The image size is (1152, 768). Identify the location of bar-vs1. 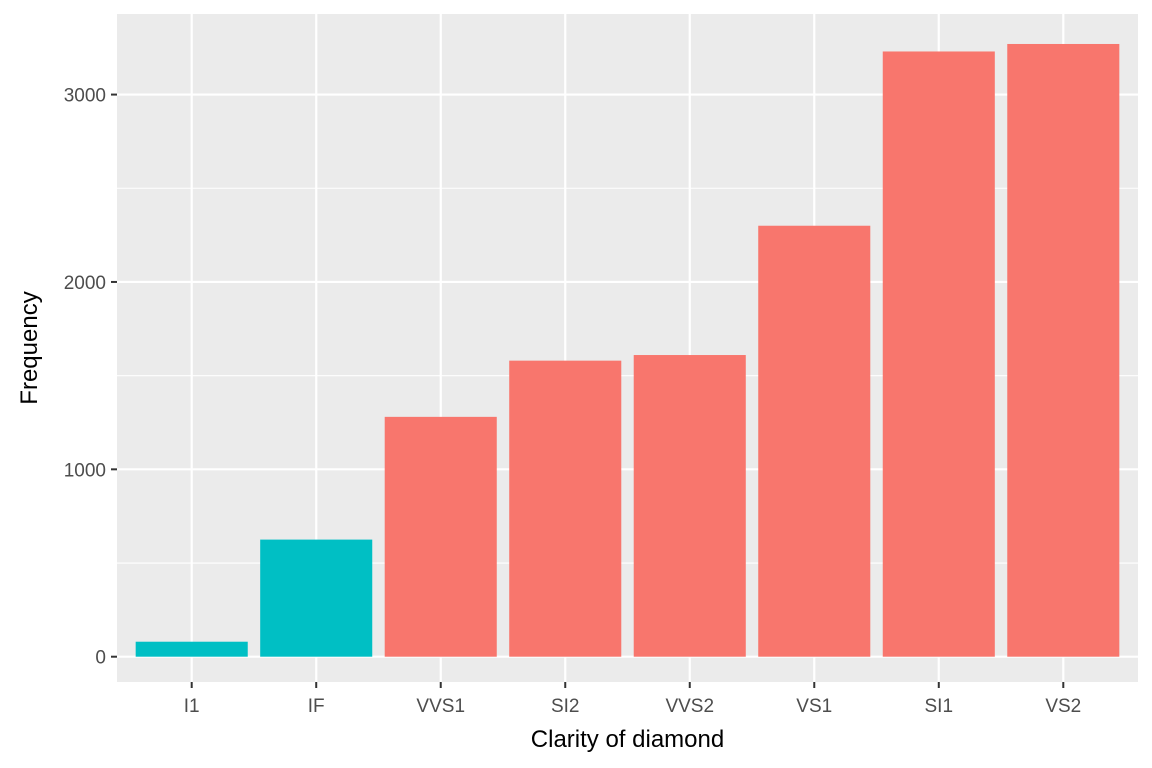
(814, 441).